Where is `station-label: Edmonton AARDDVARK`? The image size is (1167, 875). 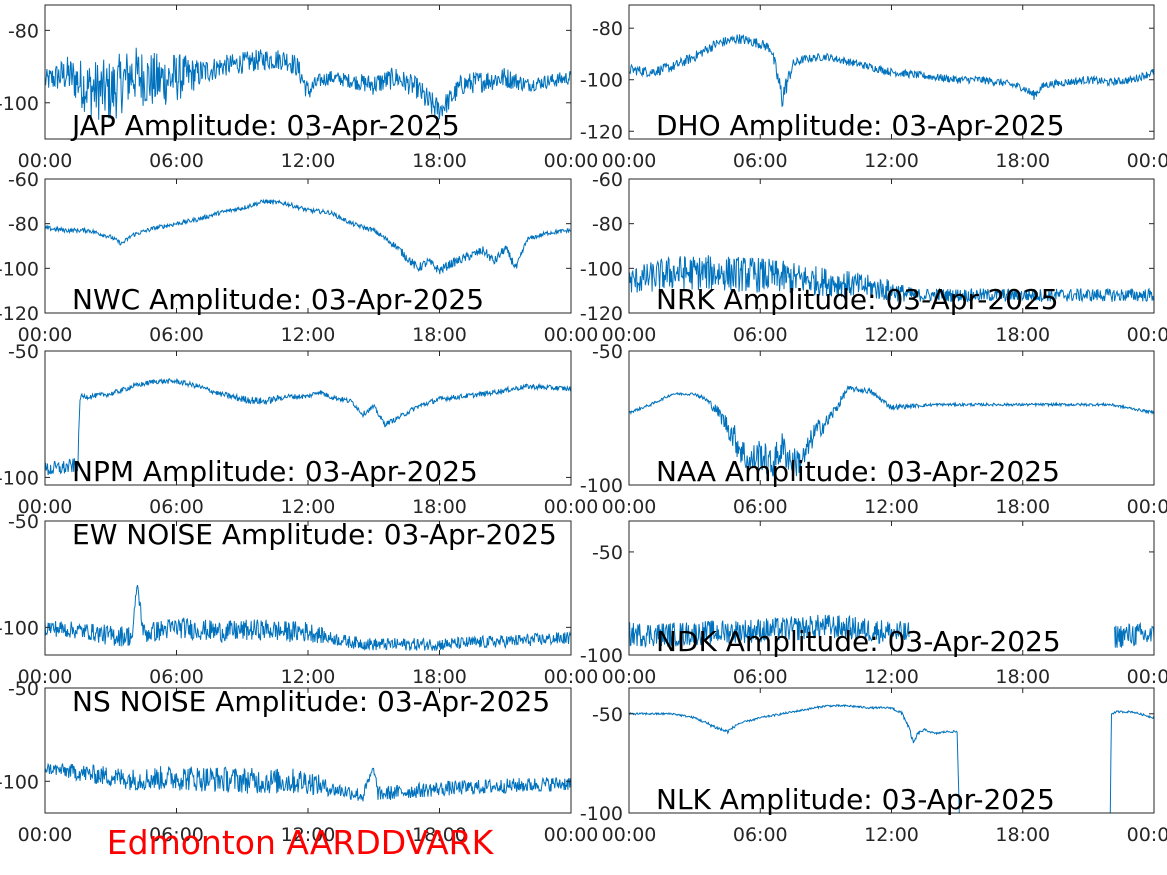
station-label: Edmonton AARDDVARK is located at coordinates (301, 842).